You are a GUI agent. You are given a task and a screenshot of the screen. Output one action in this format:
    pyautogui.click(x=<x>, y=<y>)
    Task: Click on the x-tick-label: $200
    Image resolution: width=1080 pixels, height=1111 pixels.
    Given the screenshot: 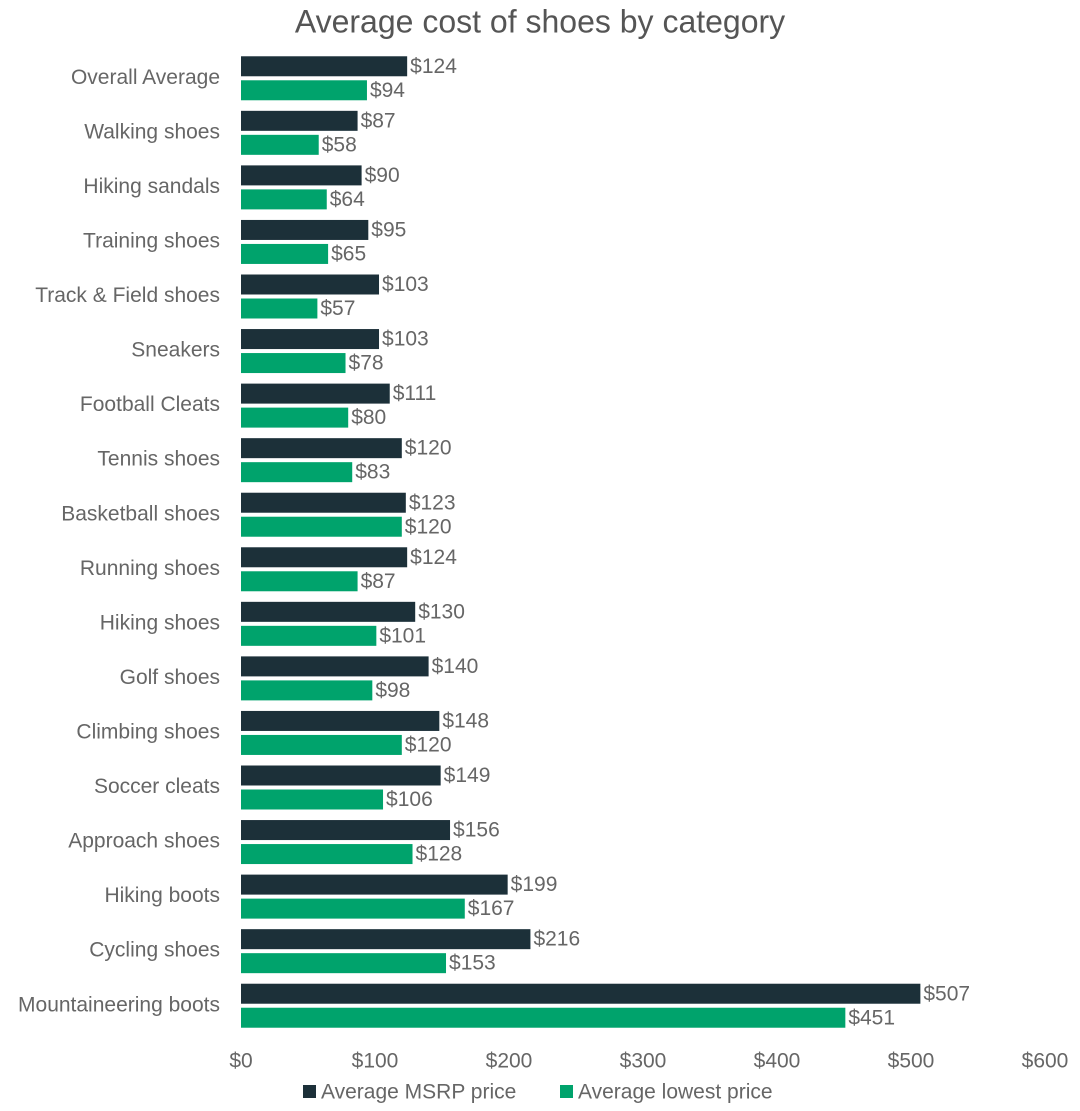 What is the action you would take?
    pyautogui.click(x=509, y=1061)
    